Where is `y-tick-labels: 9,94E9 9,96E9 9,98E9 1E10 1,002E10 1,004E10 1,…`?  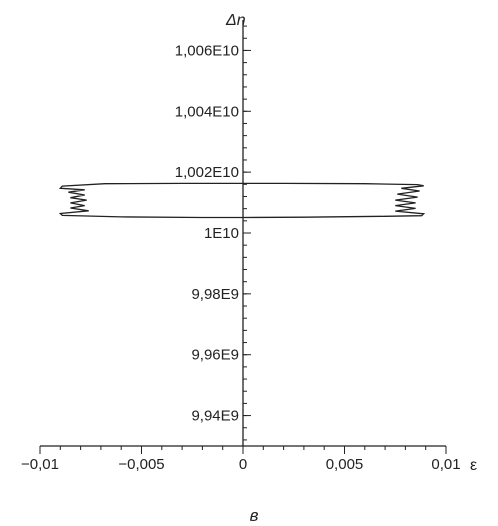 y-tick-labels: 9,94E9 9,96E9 9,98E9 1E10 1,002E10 1,004E10 1,… is located at coordinates (207, 233).